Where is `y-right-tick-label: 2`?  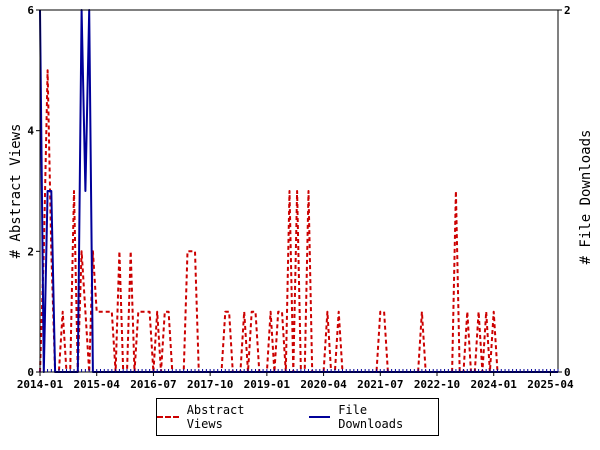 y-right-tick-label: 2 is located at coordinates (567, 10).